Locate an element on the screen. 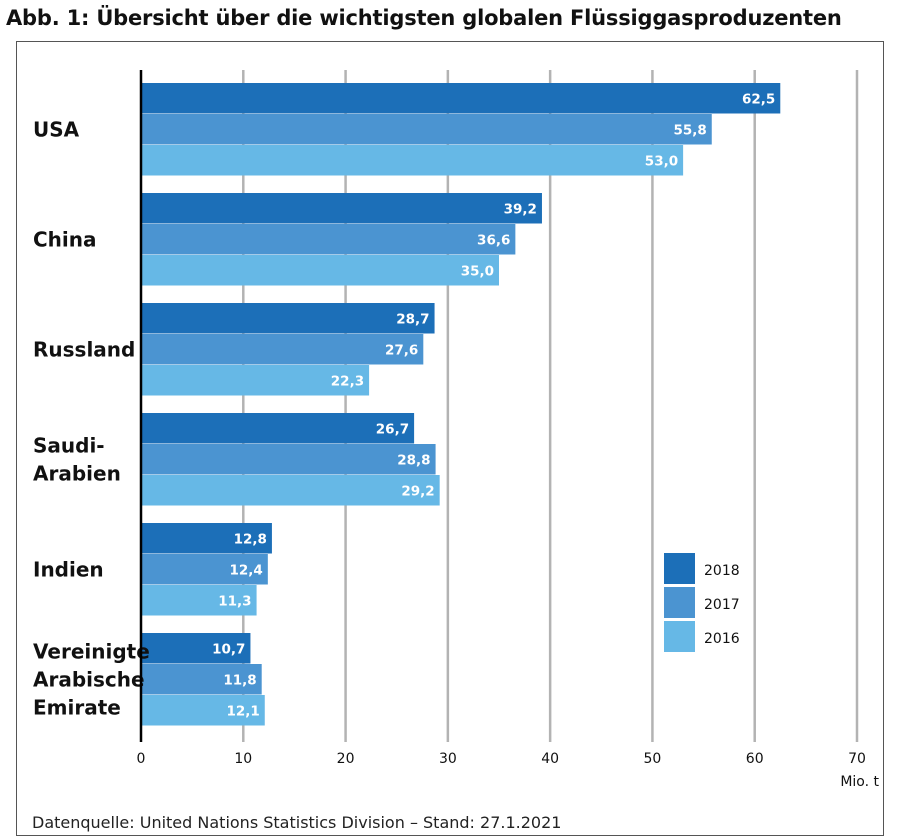  x-tick-label: 20 is located at coordinates (346, 759).